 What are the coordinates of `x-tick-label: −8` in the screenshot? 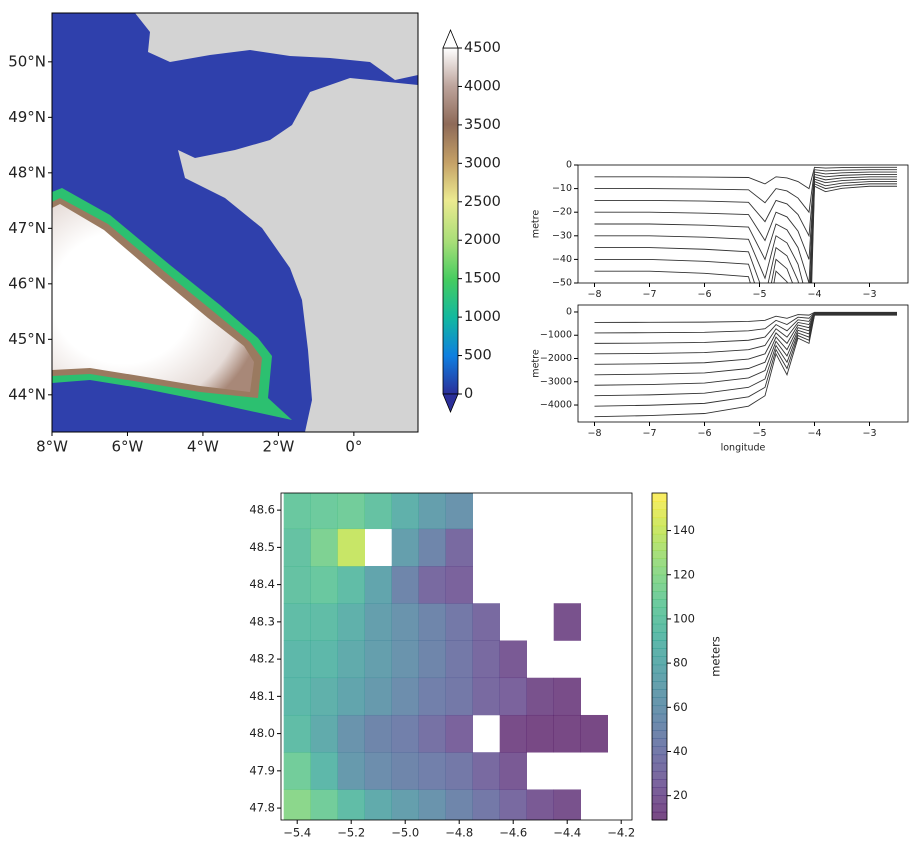 It's located at (594, 433).